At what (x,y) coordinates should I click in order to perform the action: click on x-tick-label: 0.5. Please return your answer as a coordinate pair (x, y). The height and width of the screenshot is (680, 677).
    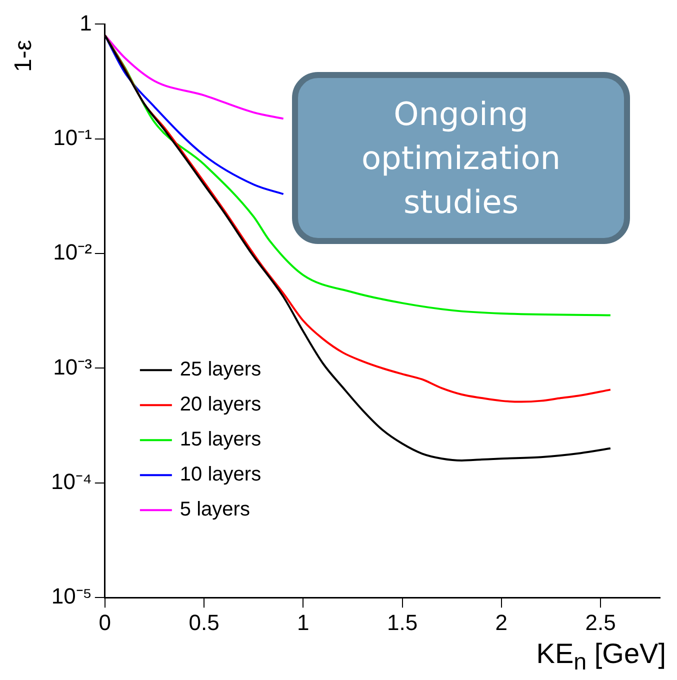
    Looking at the image, I should click on (204, 622).